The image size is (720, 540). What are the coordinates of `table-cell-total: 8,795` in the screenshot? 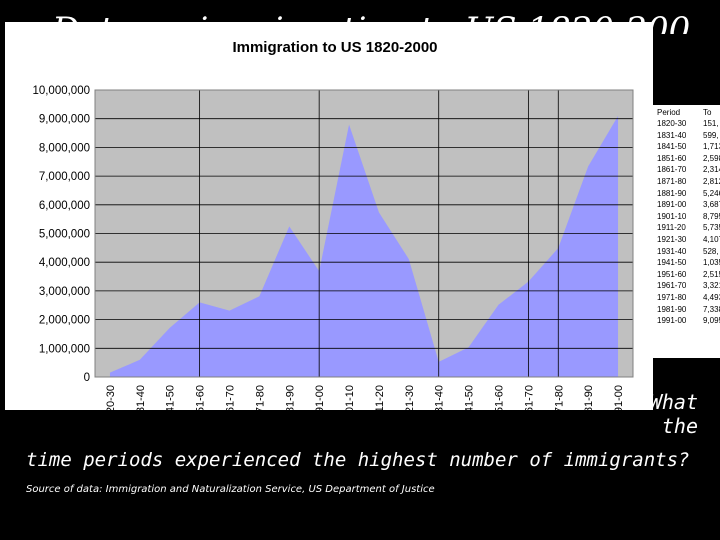 It's located at (711, 216).